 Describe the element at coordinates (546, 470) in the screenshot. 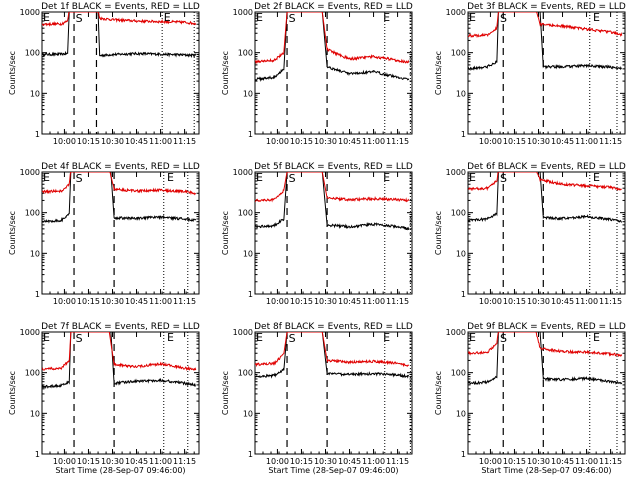

I see `x-axis-label: Start Time (28-Sep-07 09:46:00)` at that location.